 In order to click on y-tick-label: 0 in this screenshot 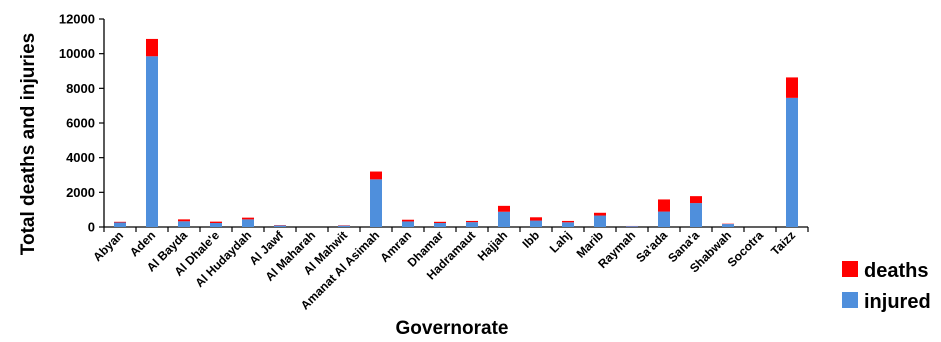, I will do `click(91, 227)`.